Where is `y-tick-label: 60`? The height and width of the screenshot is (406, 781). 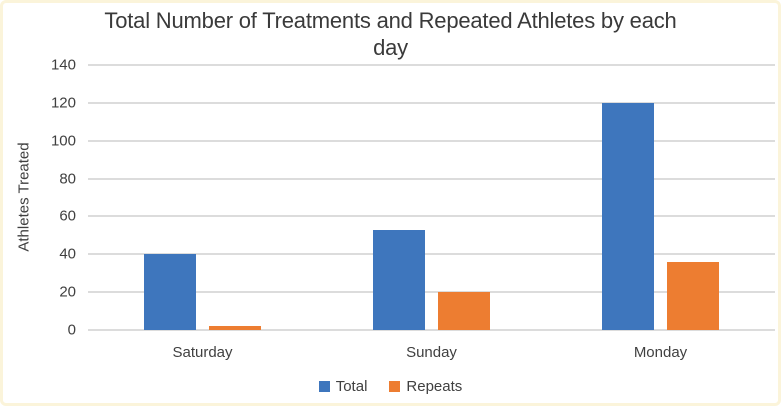 y-tick-label: 60 is located at coordinates (67, 216).